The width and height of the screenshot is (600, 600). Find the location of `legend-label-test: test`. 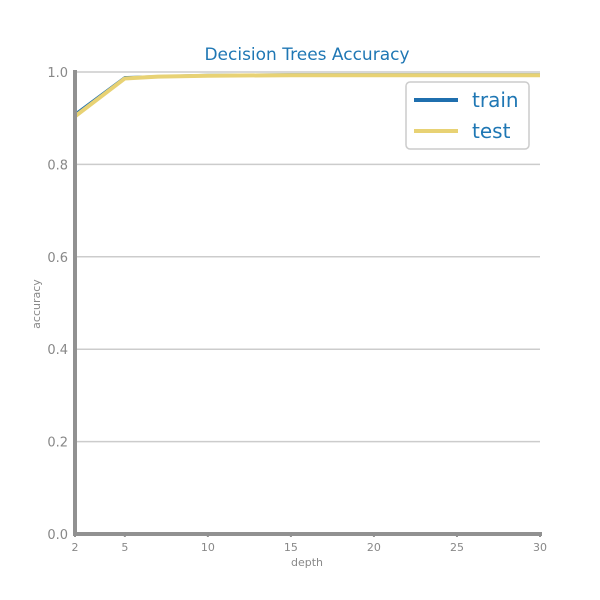

legend-label-test: test is located at coordinates (491, 131).